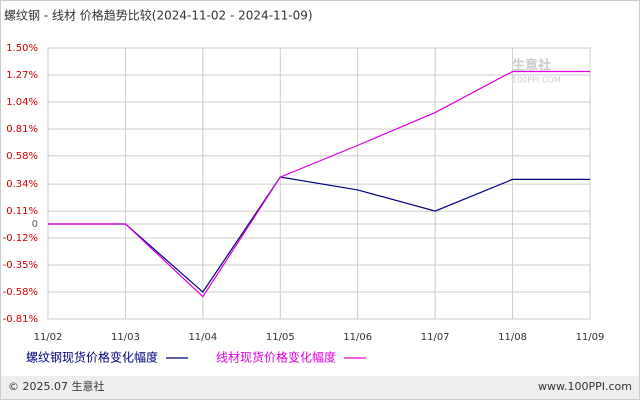 This screenshot has height=404, width=640. What do you see at coordinates (531, 66) in the screenshot?
I see `watermark: 生意社` at bounding box center [531, 66].